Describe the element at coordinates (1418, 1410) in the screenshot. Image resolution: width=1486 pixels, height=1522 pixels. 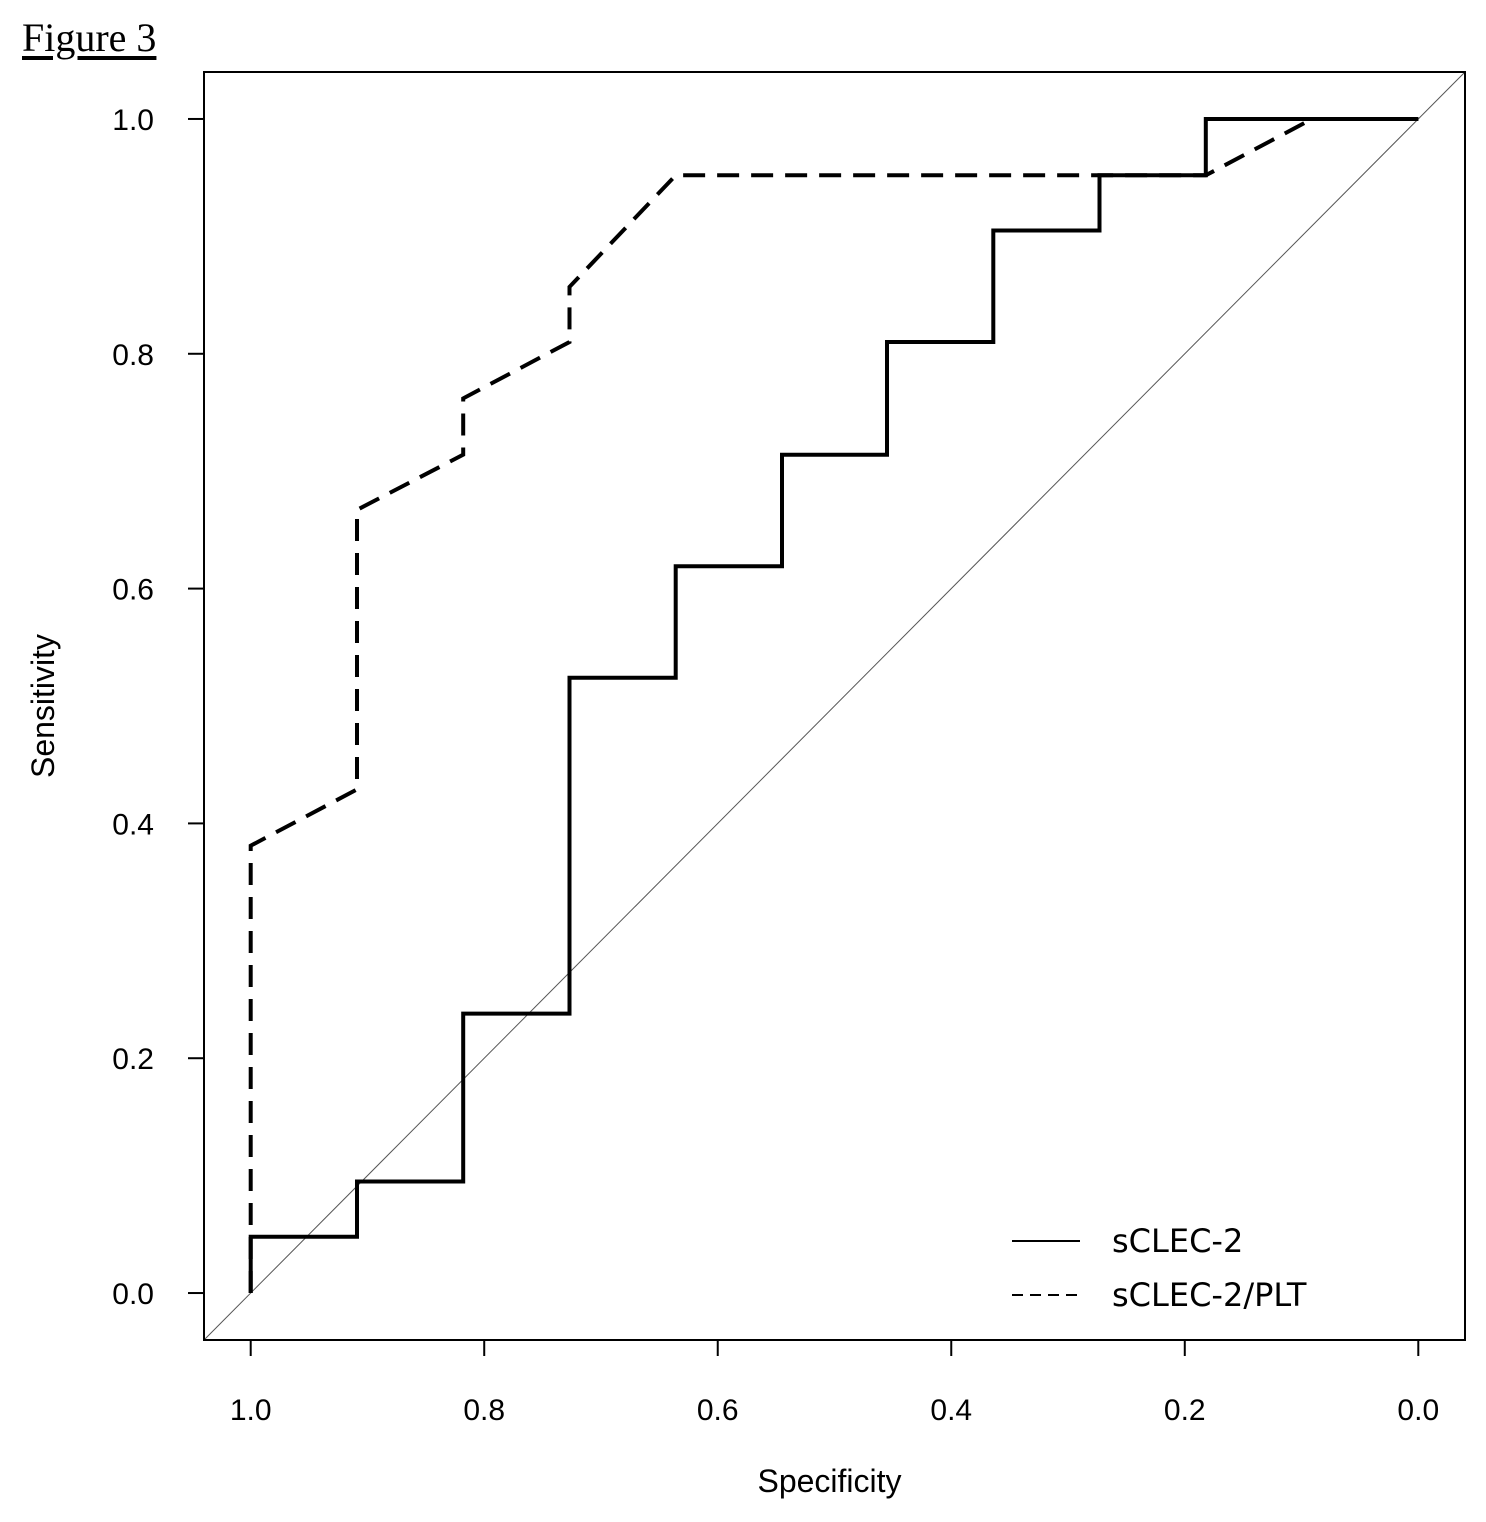
I see `x-tick-label: 0.0` at that location.